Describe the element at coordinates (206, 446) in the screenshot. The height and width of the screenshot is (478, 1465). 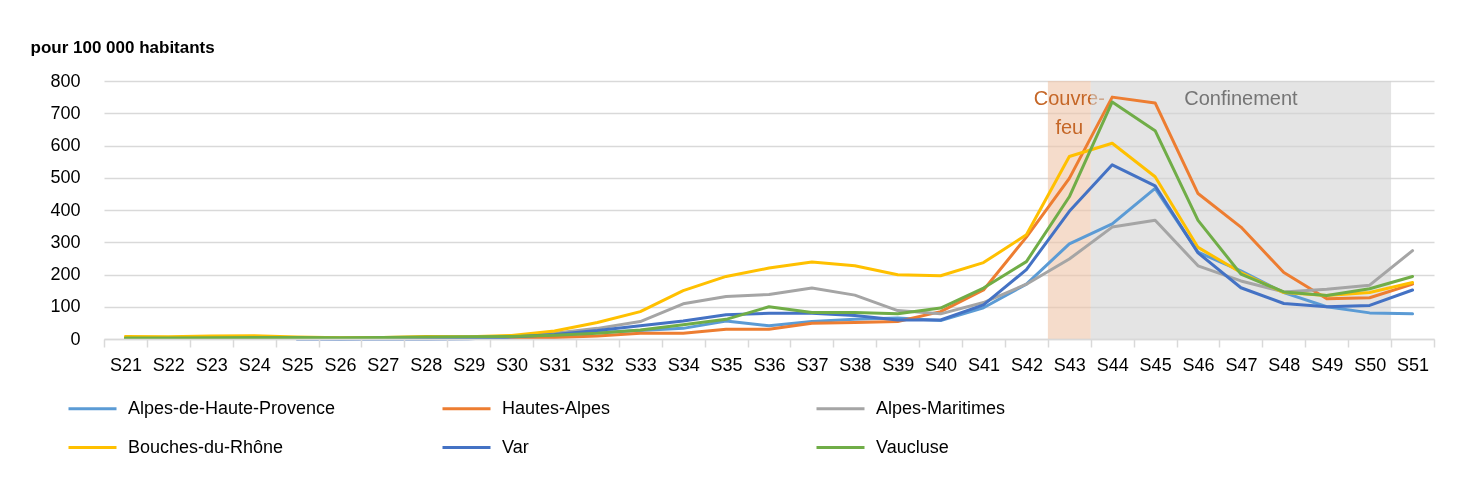
I see `legend-label: Bouches-du-Rhône` at that location.